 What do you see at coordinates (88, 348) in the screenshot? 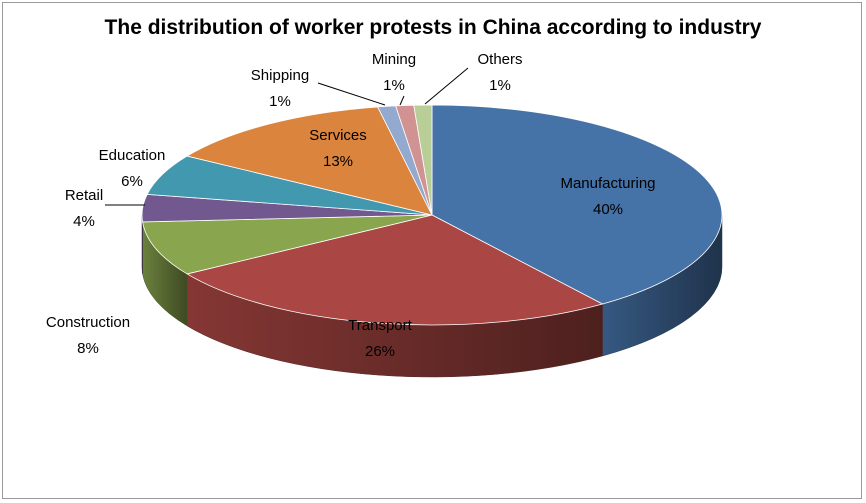
I see `value-label-construction: 8%` at bounding box center [88, 348].